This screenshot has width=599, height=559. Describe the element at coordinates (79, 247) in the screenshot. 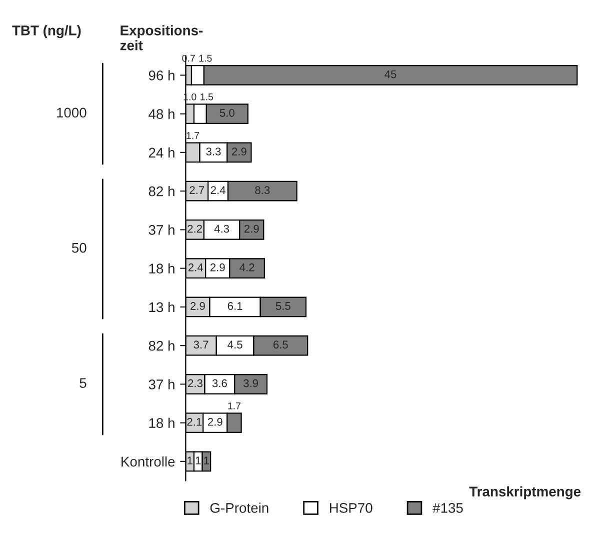

I see `text: 50` at that location.